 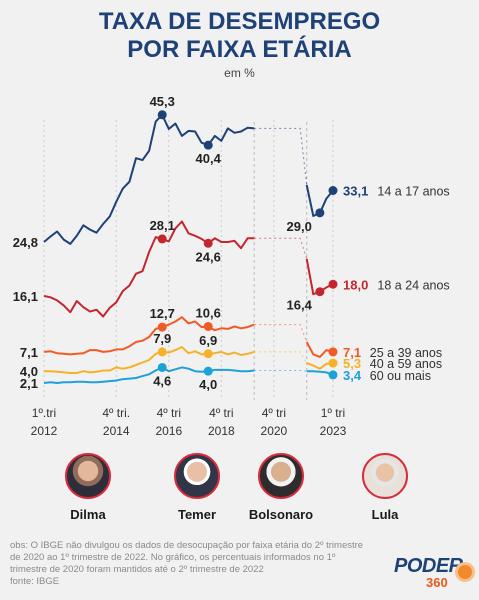 I want to click on series-end-label-4: 3,4, so click(x=352, y=375).